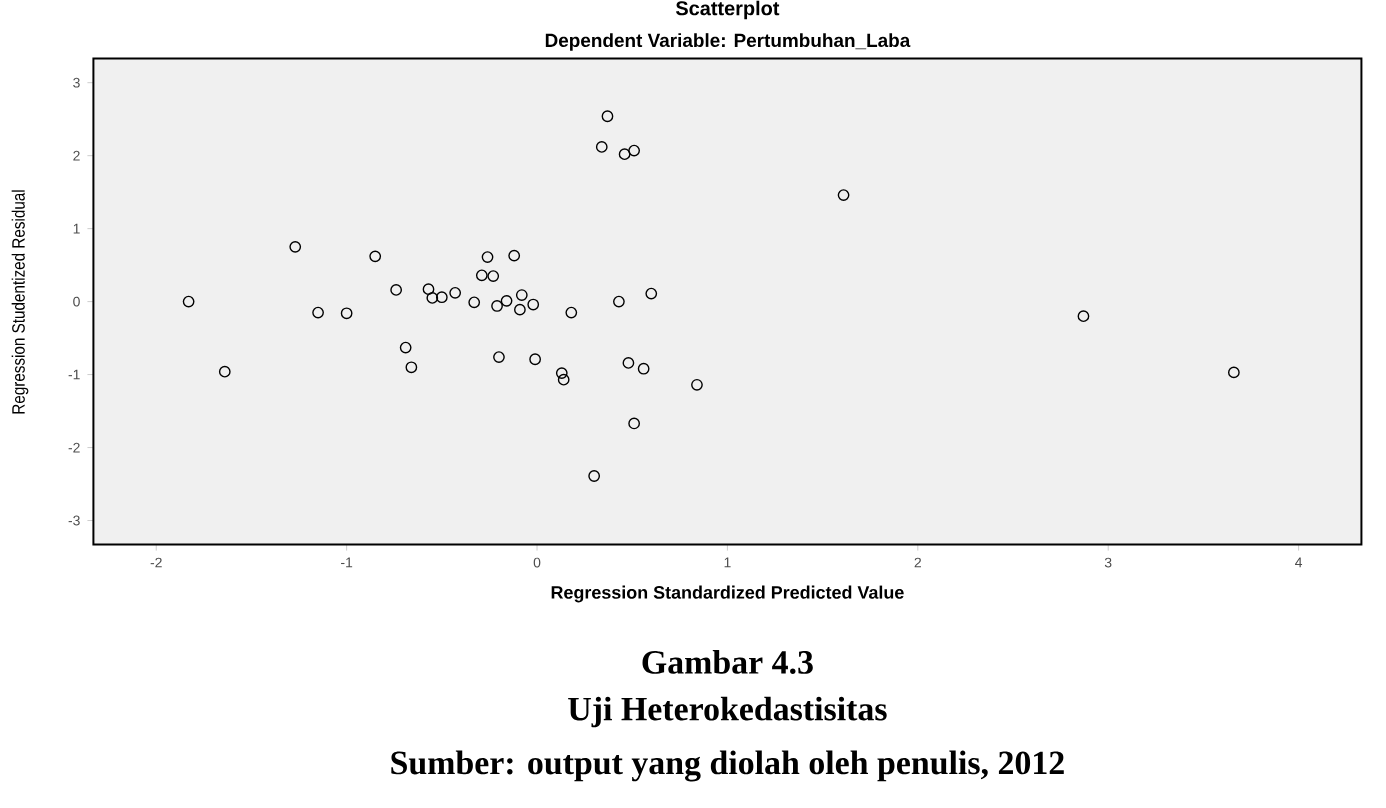 This screenshot has width=1386, height=808. I want to click on chart-subtitle: Dependent Variable: Pertumbuhan_Laba, so click(728, 42).